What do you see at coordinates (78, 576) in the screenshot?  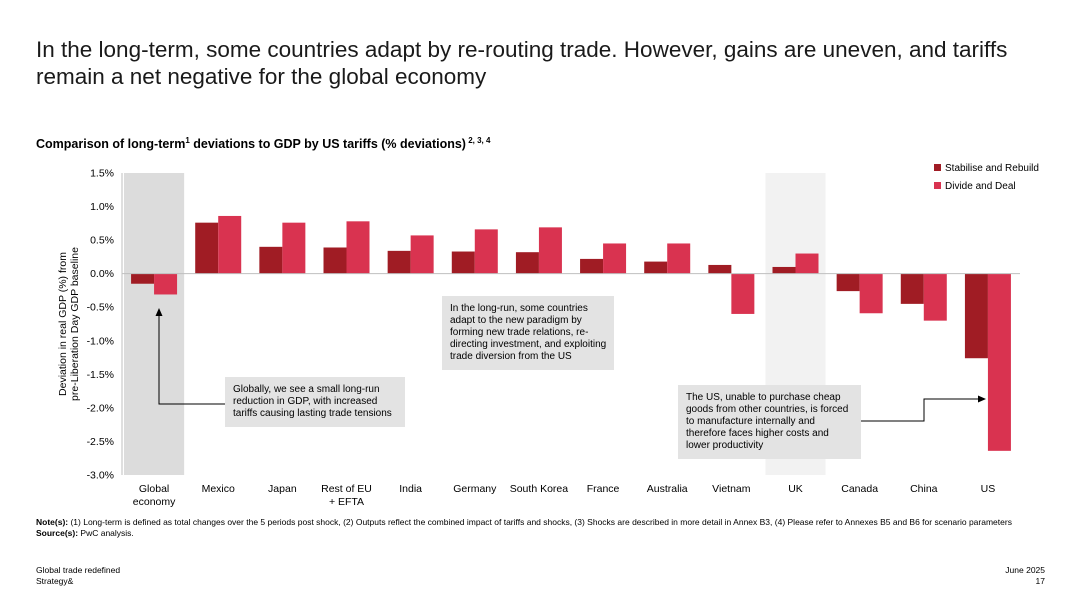 I see `footer-left: Global trade redefined Strategy&` at bounding box center [78, 576].